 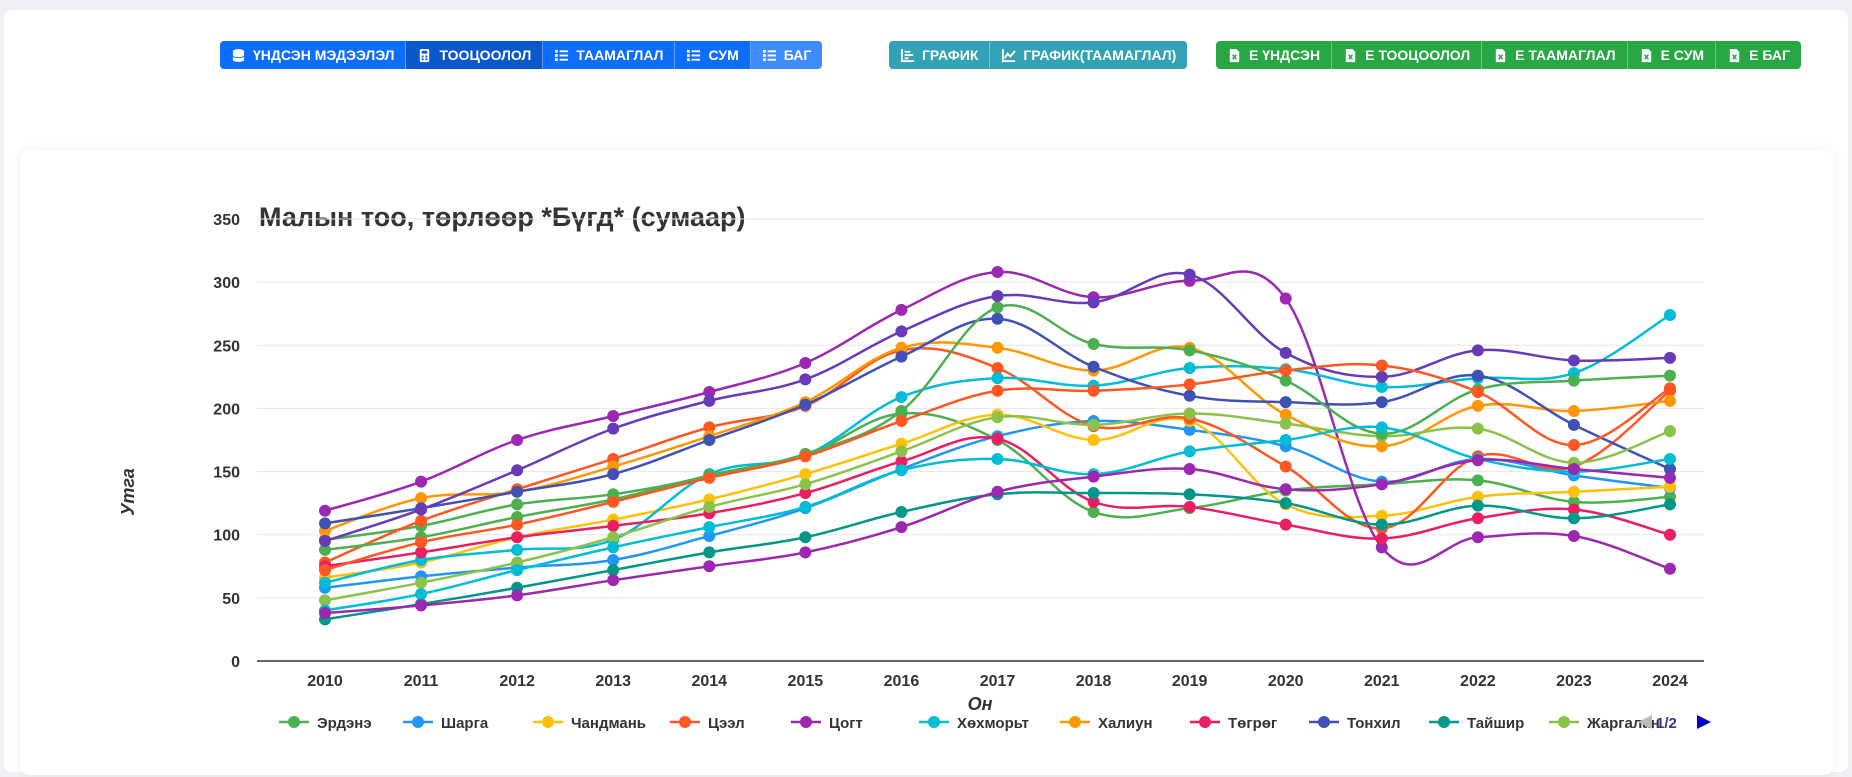 What do you see at coordinates (313, 55) in the screenshot?
I see `basic-info-button: ҮНДСЭН МЭДЭЭЛЭЛ` at bounding box center [313, 55].